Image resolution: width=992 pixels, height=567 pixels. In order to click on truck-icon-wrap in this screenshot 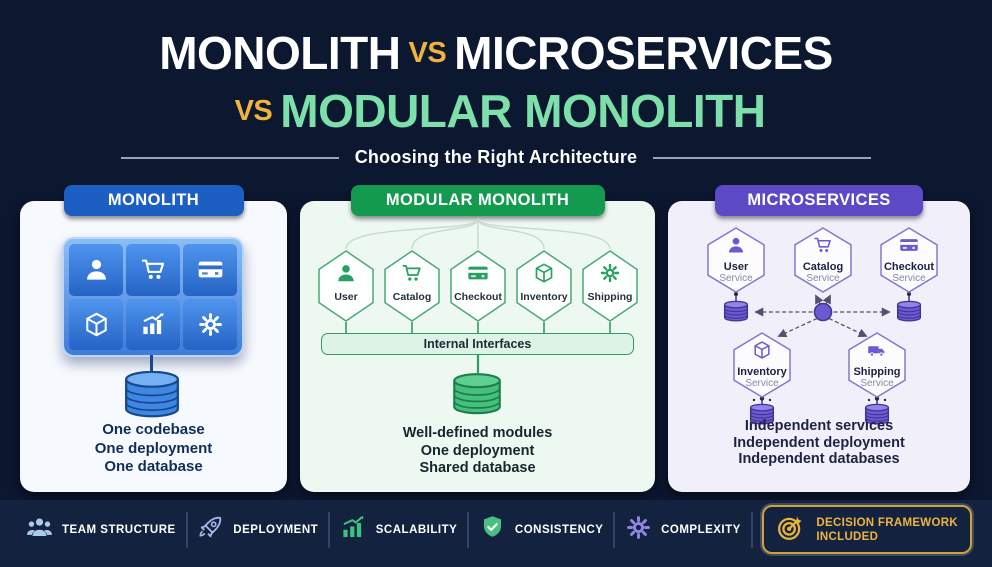, I will do `click(877, 352)`.